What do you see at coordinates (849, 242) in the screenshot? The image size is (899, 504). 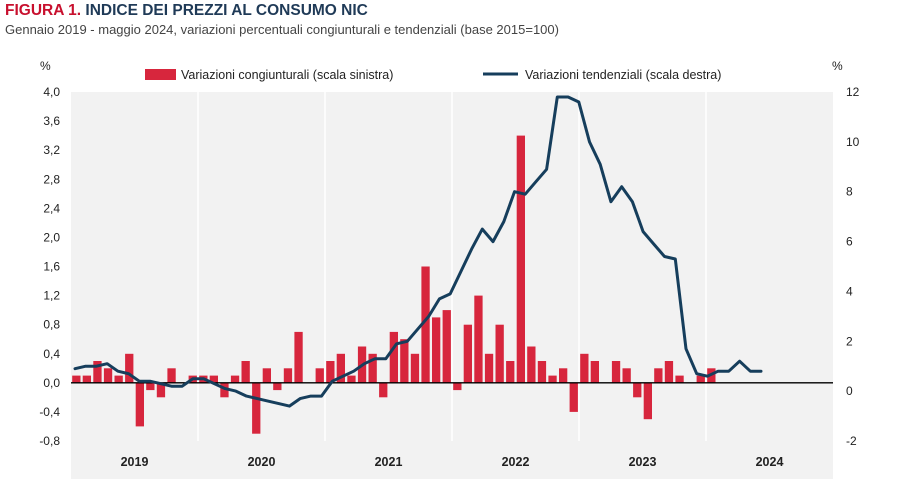 I see `right-tick-label: 6` at bounding box center [849, 242].